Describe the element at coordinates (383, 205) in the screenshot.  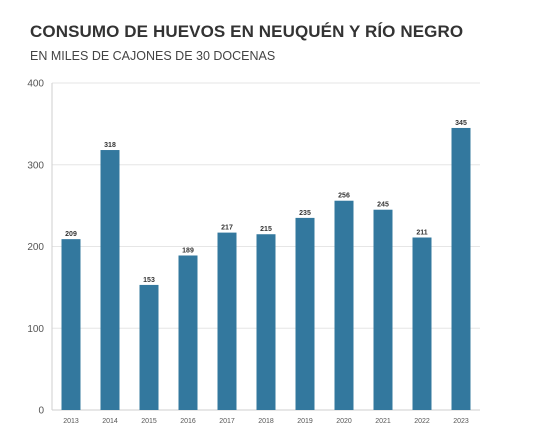
I see `data-label: 245` at that location.